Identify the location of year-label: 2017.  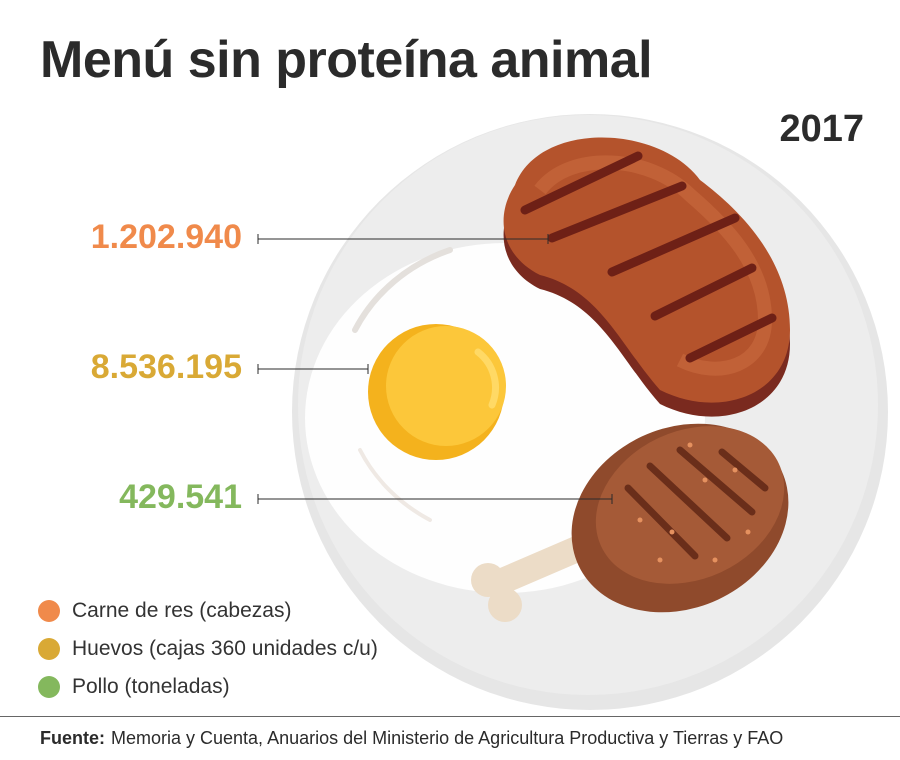
(821, 129).